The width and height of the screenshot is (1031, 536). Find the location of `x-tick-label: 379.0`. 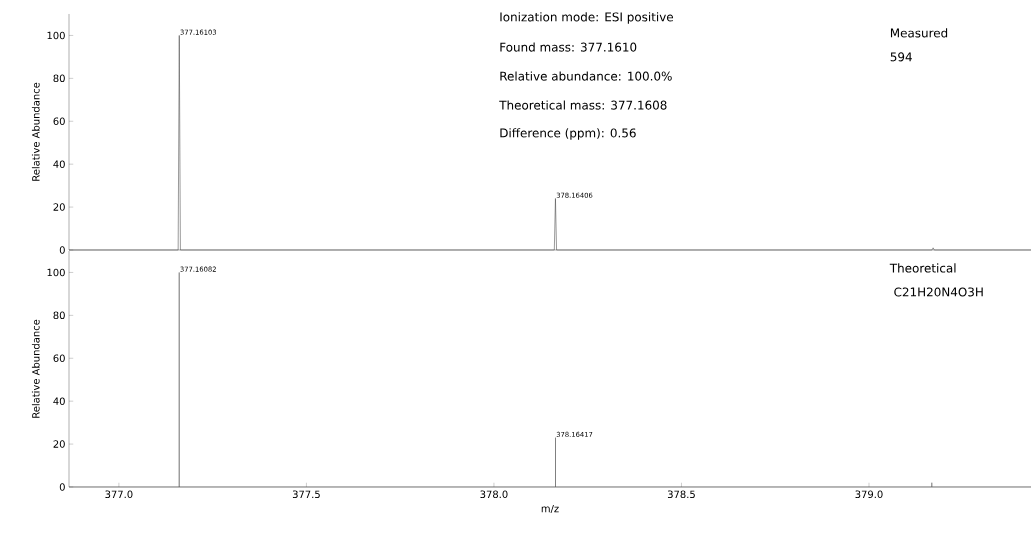

x-tick-label: 379.0 is located at coordinates (869, 494).